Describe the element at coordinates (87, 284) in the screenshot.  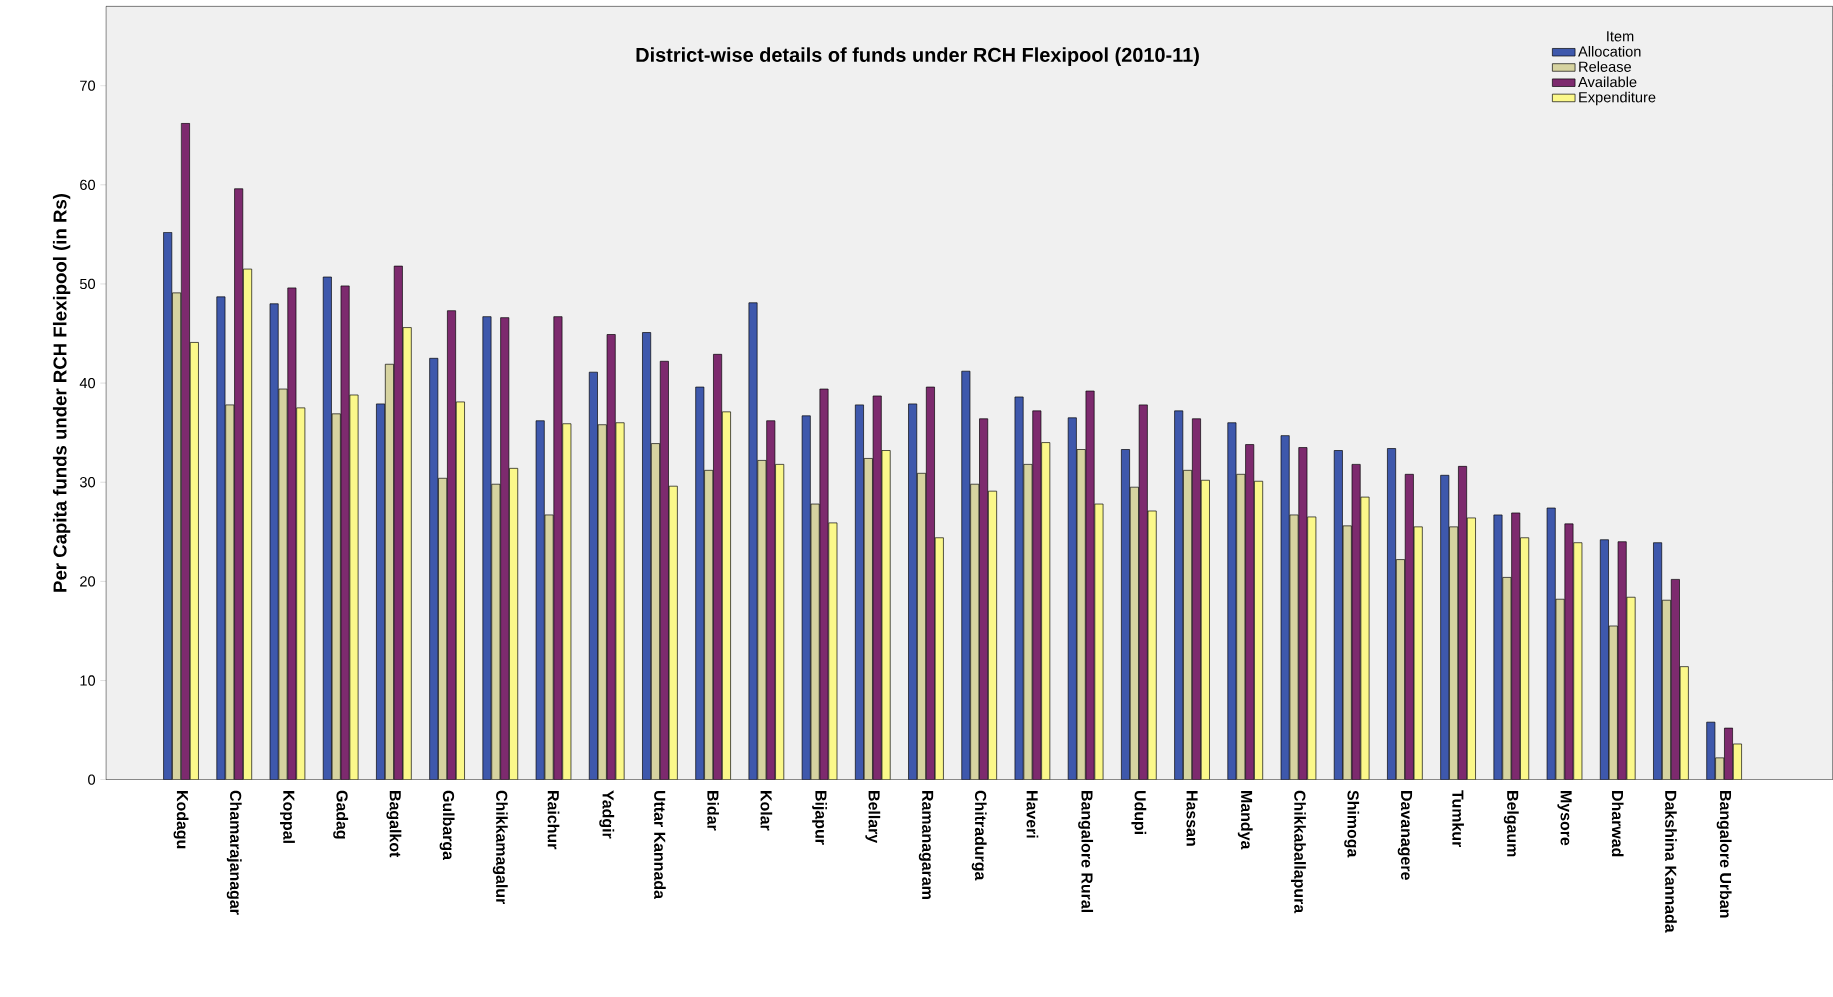
I see `y-tick-label: 50` at that location.